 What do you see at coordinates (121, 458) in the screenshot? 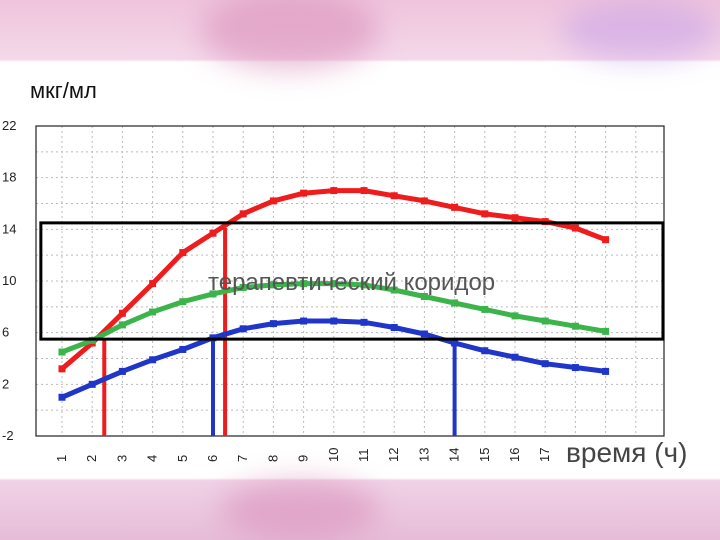
I see `x-tick-label: 3` at bounding box center [121, 458].